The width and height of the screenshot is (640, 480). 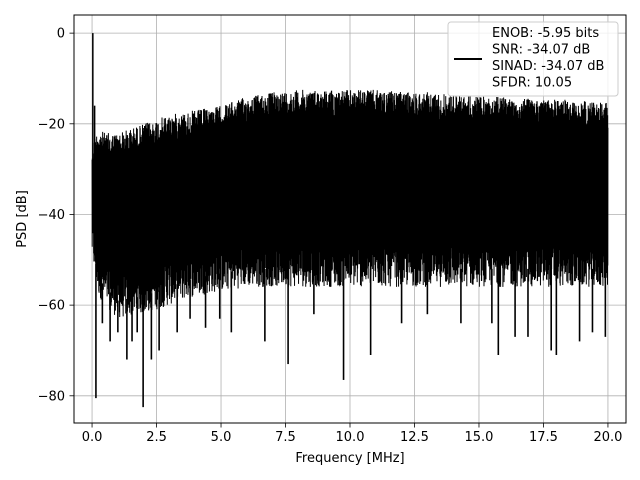 I want to click on legend-sinad: SINAD: -34.07 dB, so click(x=548, y=66).